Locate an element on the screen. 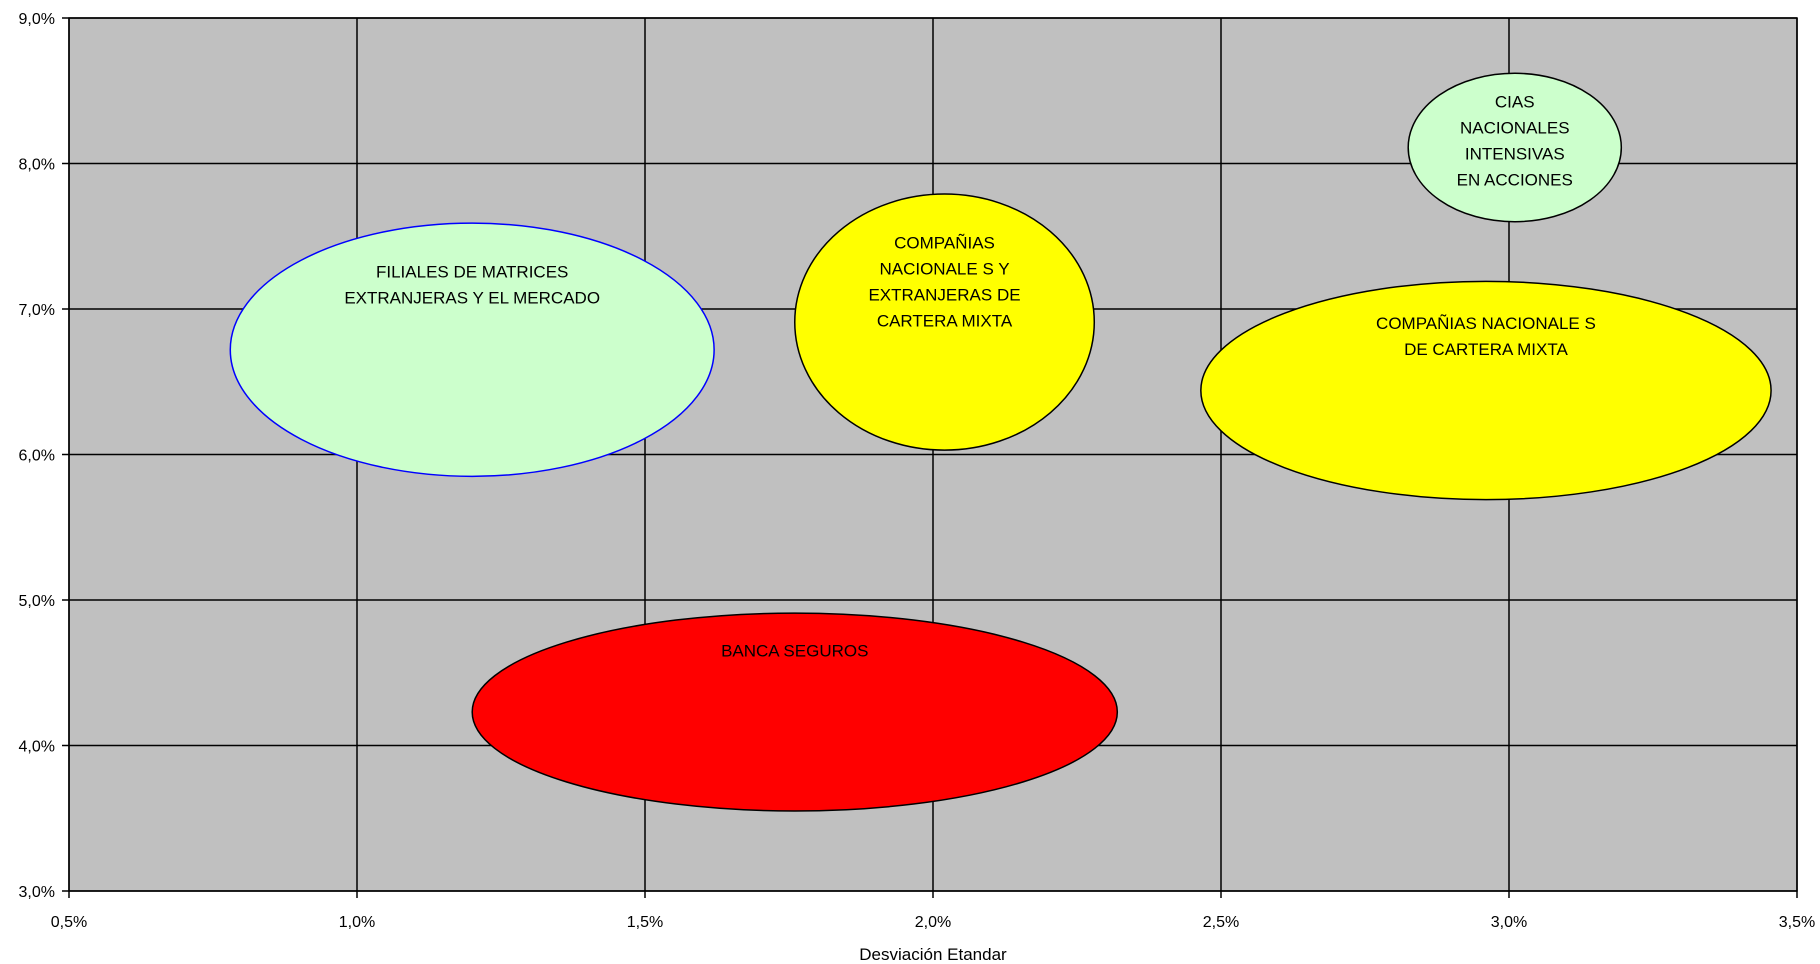 The height and width of the screenshot is (964, 1820). bubble-label: EXTRANJERAS Y EL MERCADO is located at coordinates (472, 297).